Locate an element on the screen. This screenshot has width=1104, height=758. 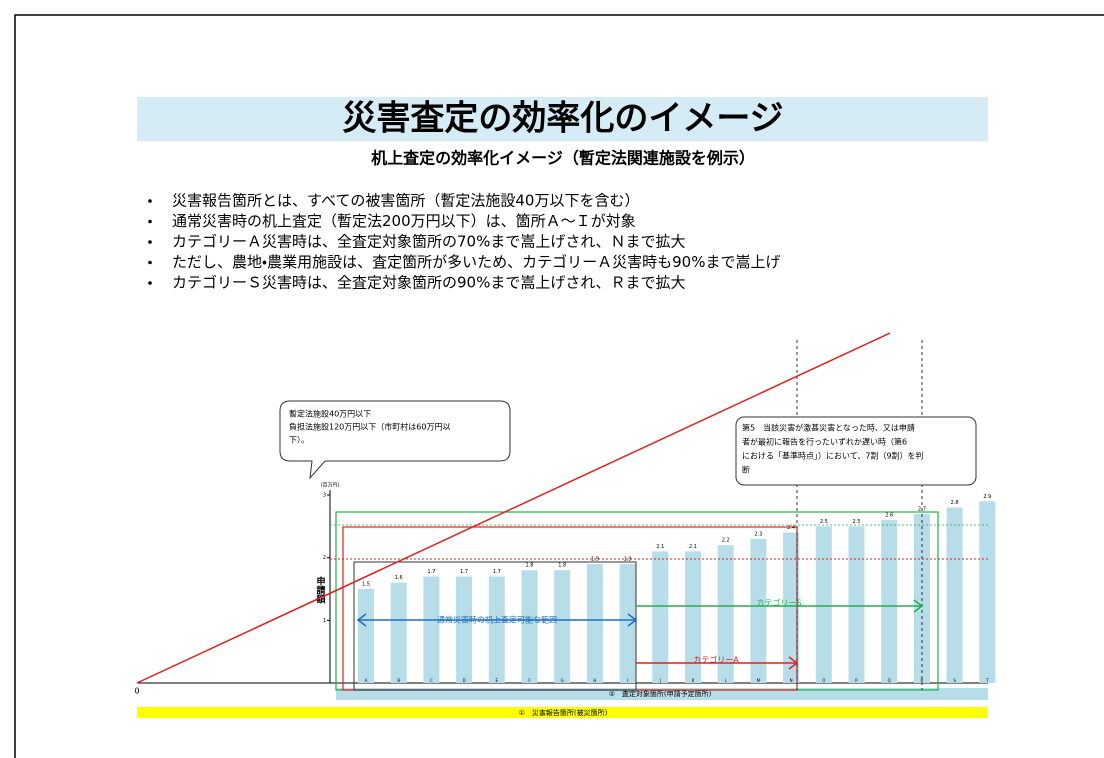
category-s-arrow-head is located at coordinates (918, 606).